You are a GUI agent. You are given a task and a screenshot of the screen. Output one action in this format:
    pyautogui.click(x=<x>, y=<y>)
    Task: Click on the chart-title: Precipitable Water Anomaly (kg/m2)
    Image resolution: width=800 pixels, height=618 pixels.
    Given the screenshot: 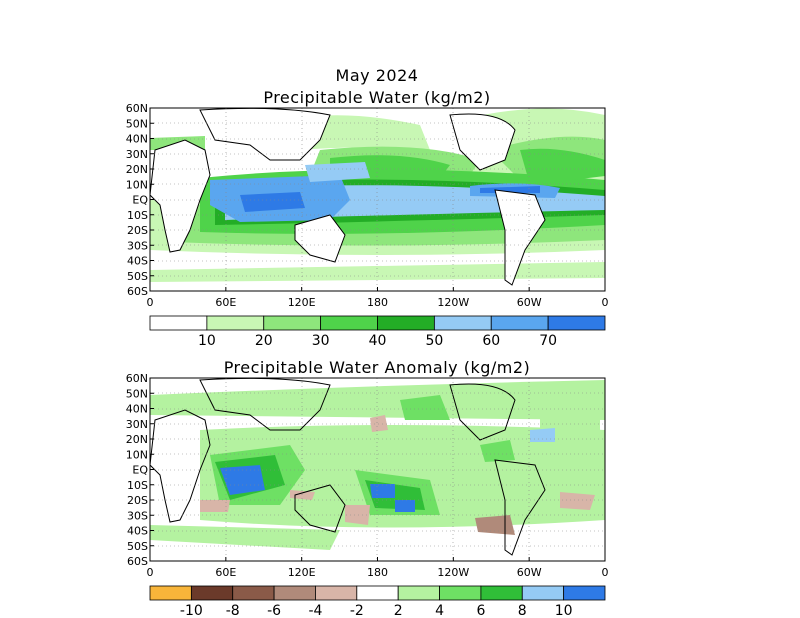 What is the action you would take?
    pyautogui.click(x=377, y=367)
    